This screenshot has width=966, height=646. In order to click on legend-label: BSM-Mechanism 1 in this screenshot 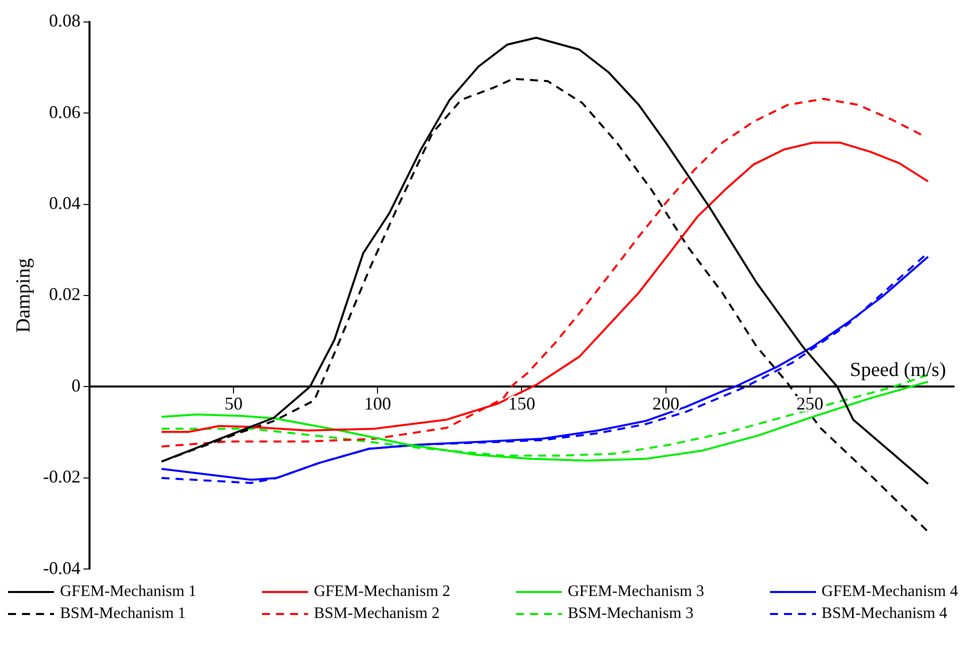, I will do `click(123, 614)`.